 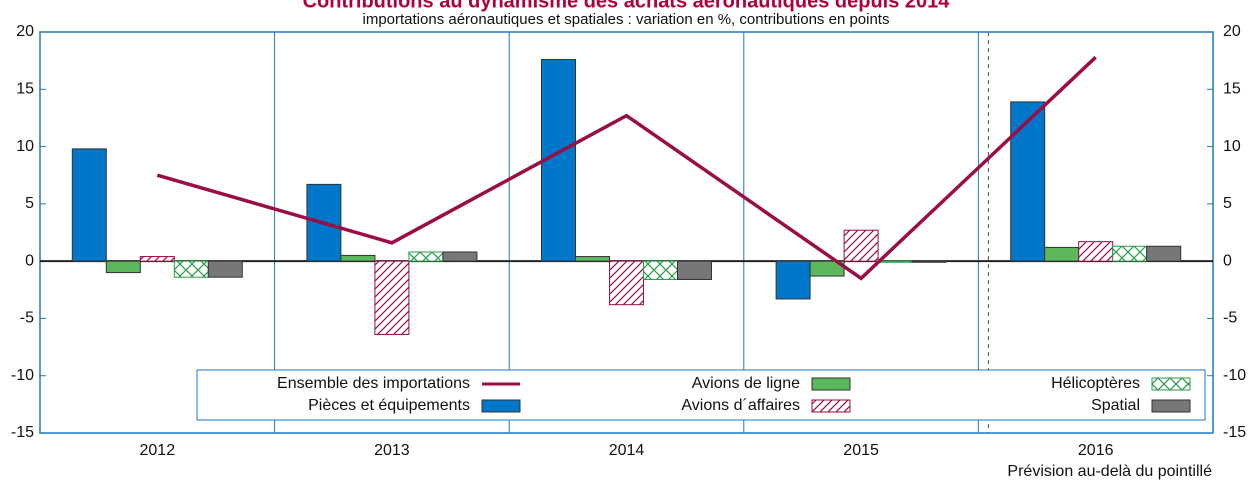 What do you see at coordinates (1115, 405) in the screenshot?
I see `legend-label: Spatial` at bounding box center [1115, 405].